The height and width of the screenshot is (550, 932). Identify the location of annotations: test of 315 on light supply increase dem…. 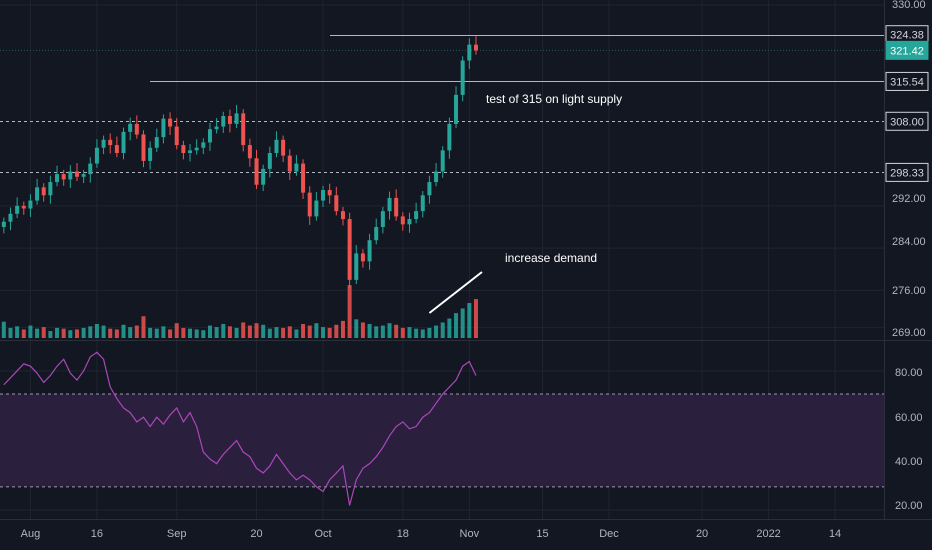
(525, 203).